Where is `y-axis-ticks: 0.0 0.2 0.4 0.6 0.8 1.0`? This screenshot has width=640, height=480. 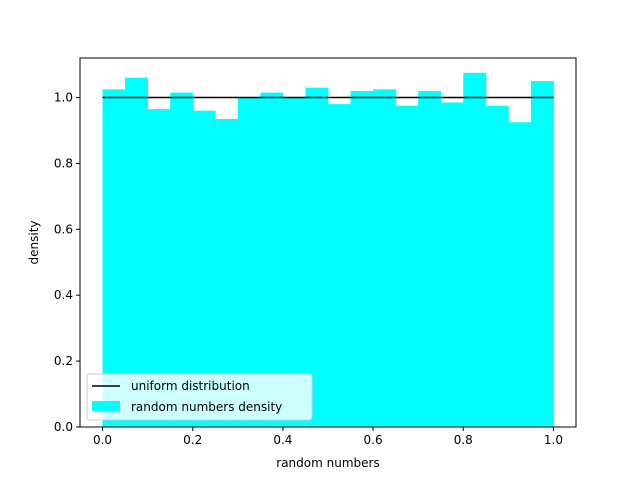
y-axis-ticks: 0.0 0.2 0.4 0.6 0.8 1.0 is located at coordinates (67, 262).